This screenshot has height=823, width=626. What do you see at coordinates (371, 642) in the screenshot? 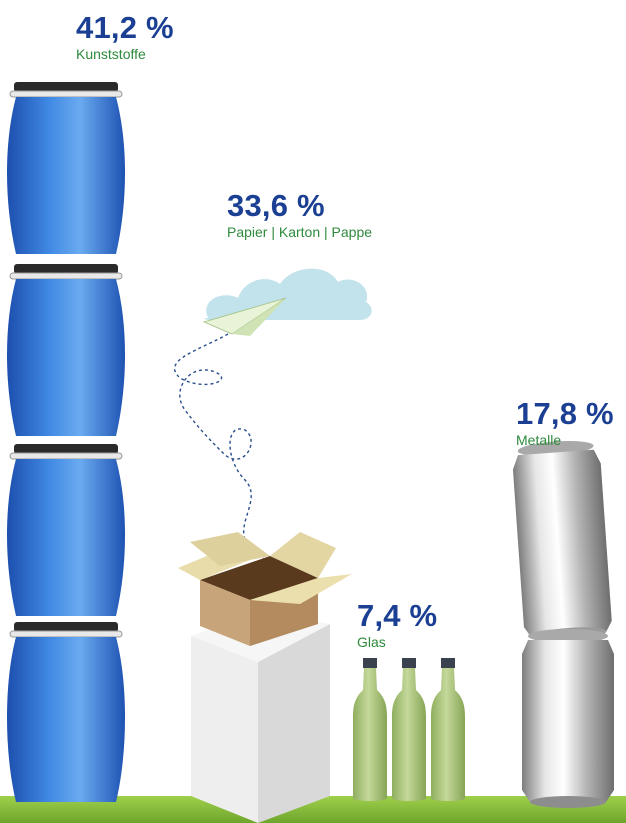
I see `category-glas: Glas` at bounding box center [371, 642].